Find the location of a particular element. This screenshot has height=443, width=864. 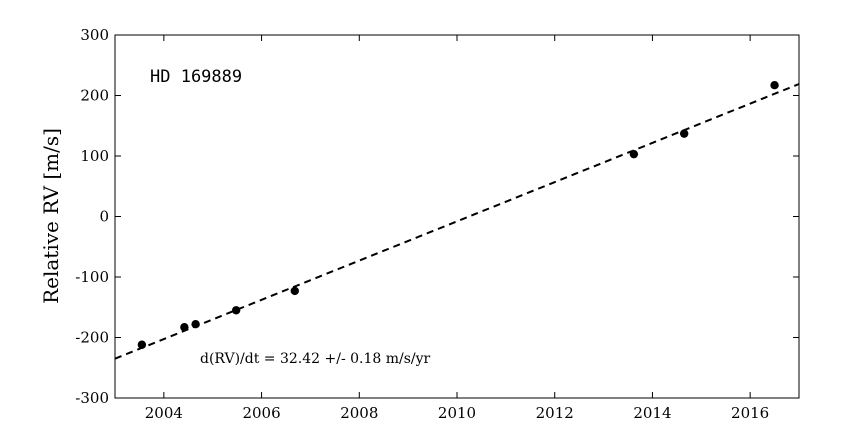

x-tick-label: 2014 is located at coordinates (652, 413).